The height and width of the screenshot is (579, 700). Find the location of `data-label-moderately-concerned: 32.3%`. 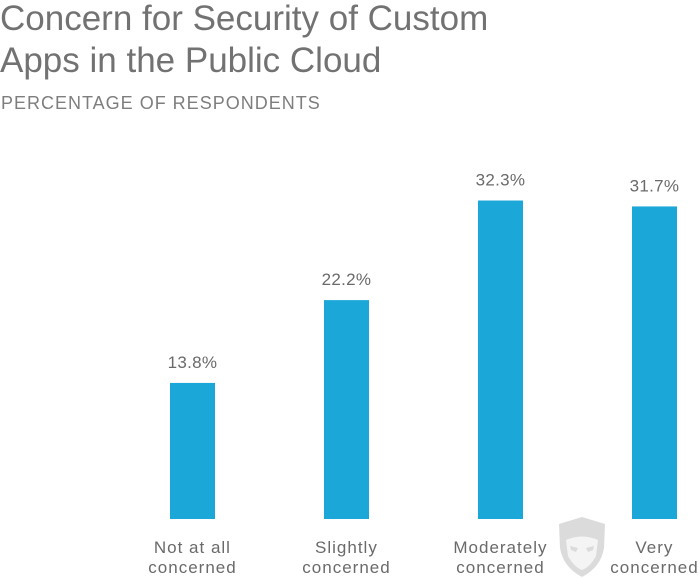

data-label-moderately-concerned: 32.3% is located at coordinates (501, 180).